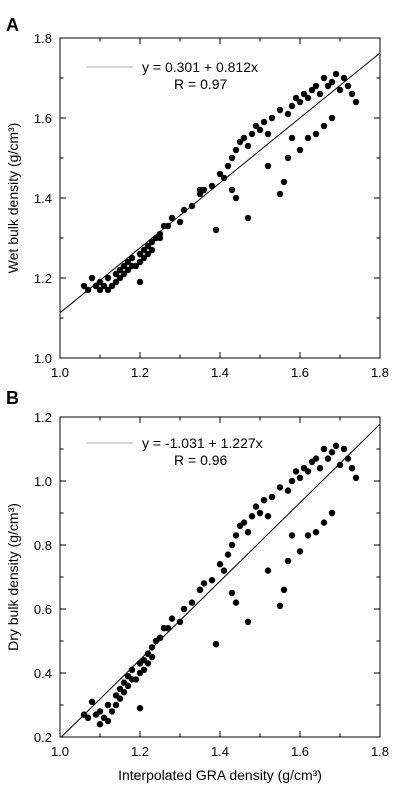 This screenshot has height=797, width=402. What do you see at coordinates (200, 67) in the screenshot?
I see `panel-a-regression-equation: y = 0.301 + 0.812x` at bounding box center [200, 67].